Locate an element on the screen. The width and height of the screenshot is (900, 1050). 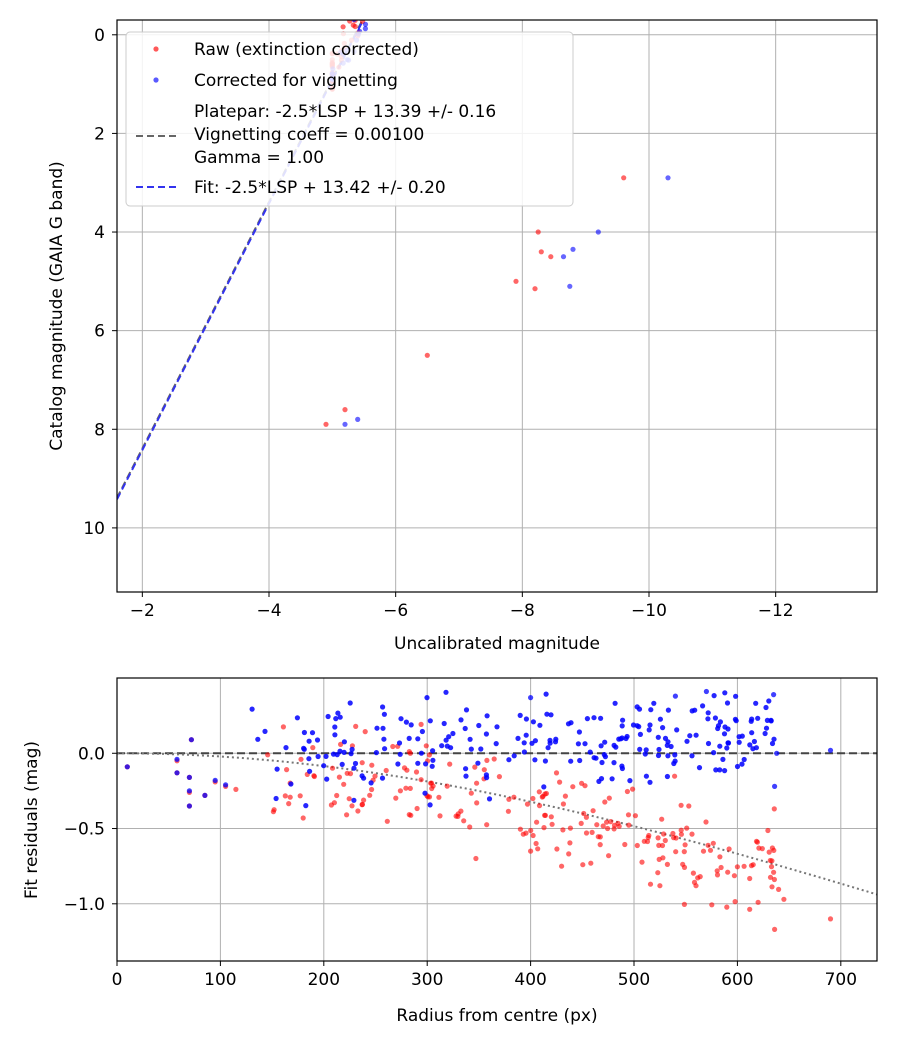
top-fit-lines is located at coordinates (241, 260).